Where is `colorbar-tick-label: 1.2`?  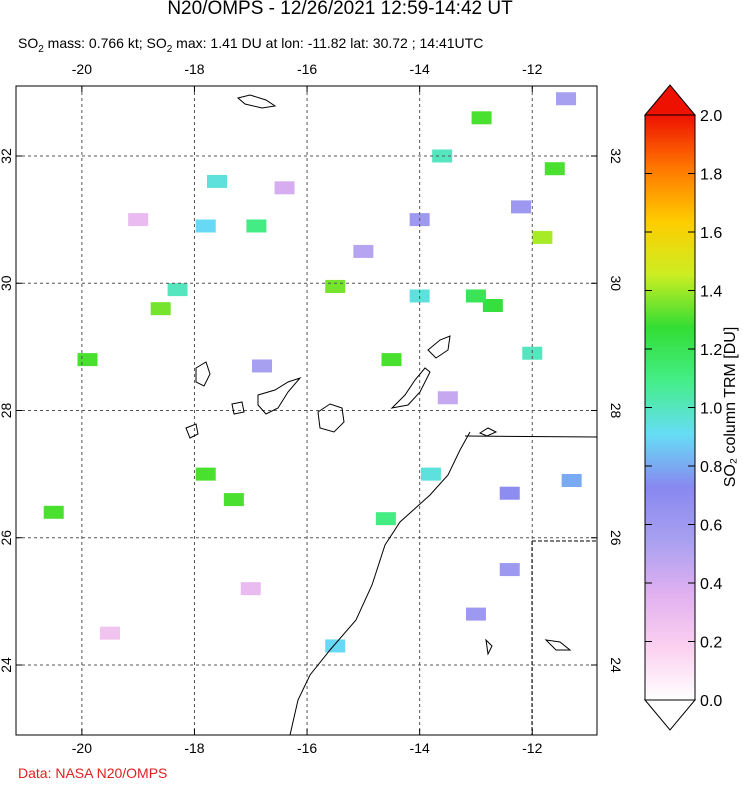 colorbar-tick-label: 1.2 is located at coordinates (711, 350).